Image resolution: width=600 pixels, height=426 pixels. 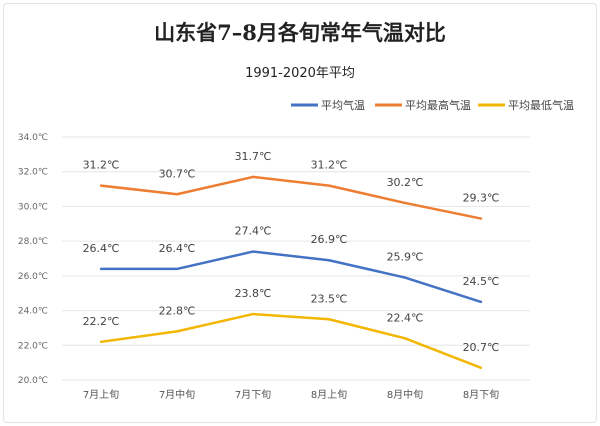 What do you see at coordinates (33, 242) in the screenshot?
I see `y-tick-label: 28.0℃` at bounding box center [33, 242].